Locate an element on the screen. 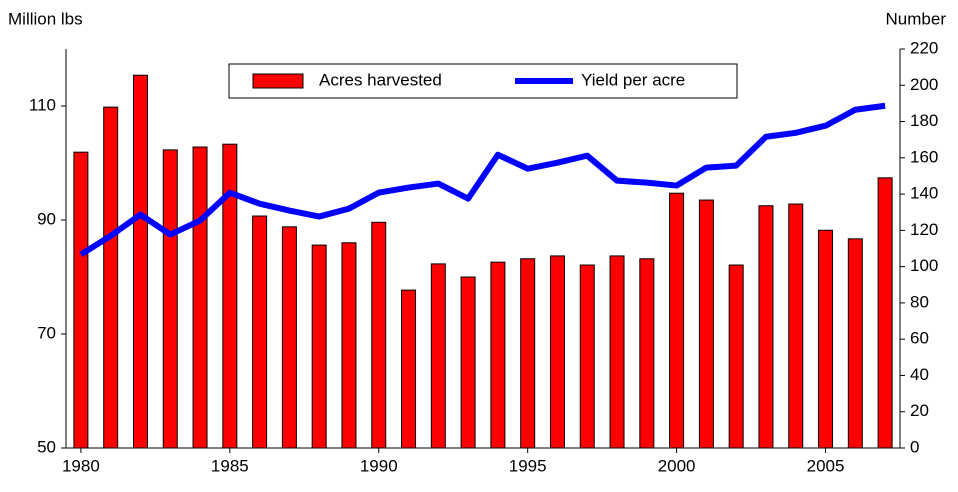 The width and height of the screenshot is (958, 492). y2-tick-label: 40 is located at coordinates (919, 374).